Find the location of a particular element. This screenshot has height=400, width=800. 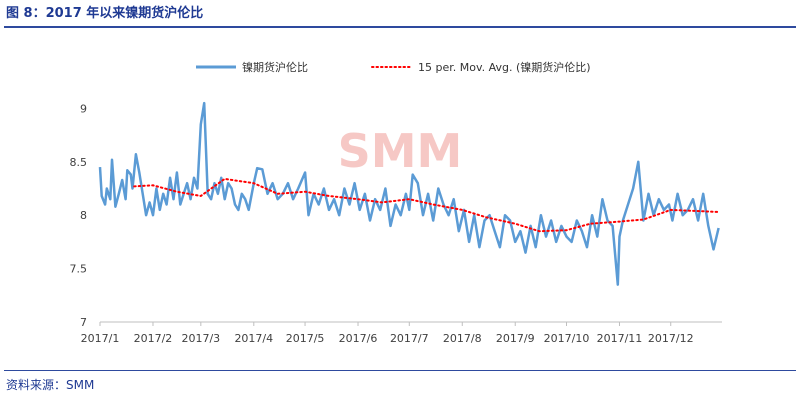

x-tick-label: 2017/10 is located at coordinates (567, 338).